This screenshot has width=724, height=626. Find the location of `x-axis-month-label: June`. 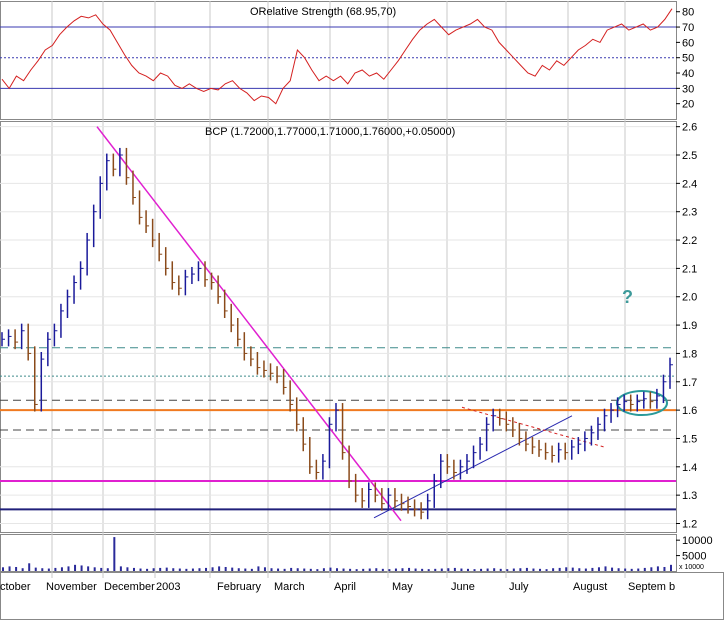

x-axis-month-label: June is located at coordinates (463, 587).